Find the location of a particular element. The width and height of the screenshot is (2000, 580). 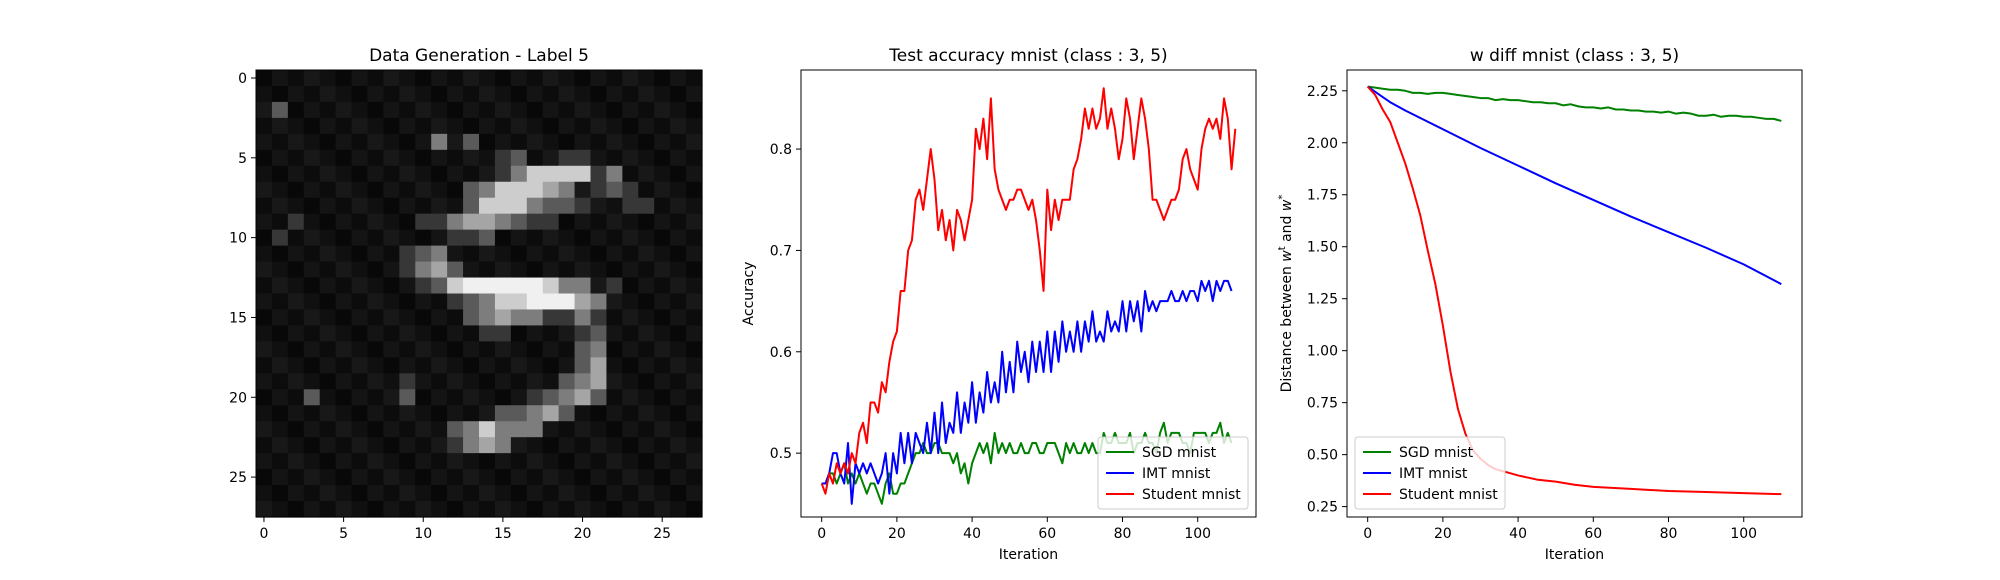

heatmap-xtick-label: 20 is located at coordinates (583, 534).